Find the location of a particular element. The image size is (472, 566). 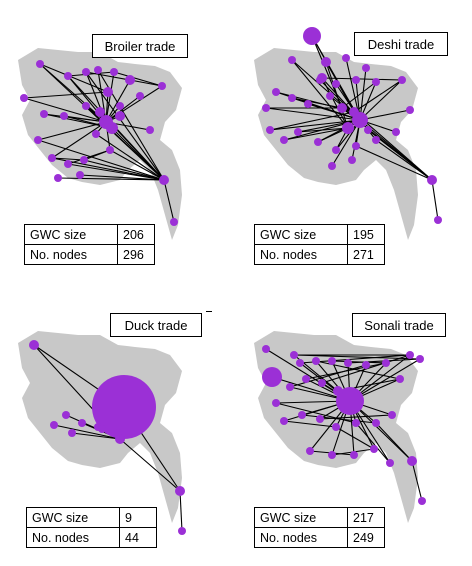

map-duck is located at coordinates (102, 433).